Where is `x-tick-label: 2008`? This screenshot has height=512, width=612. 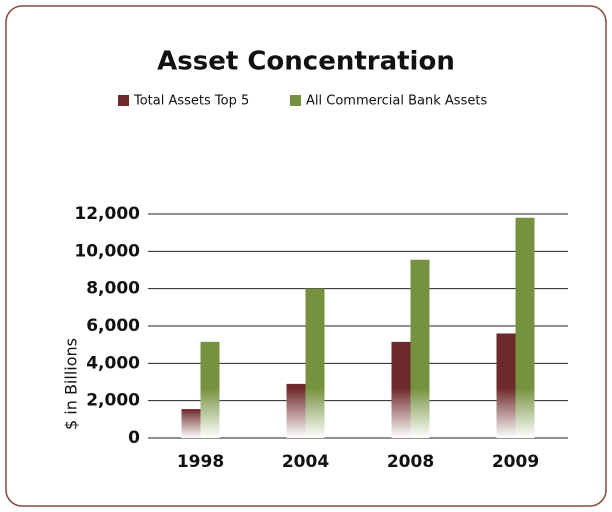 x-tick-label: 2008 is located at coordinates (410, 462).